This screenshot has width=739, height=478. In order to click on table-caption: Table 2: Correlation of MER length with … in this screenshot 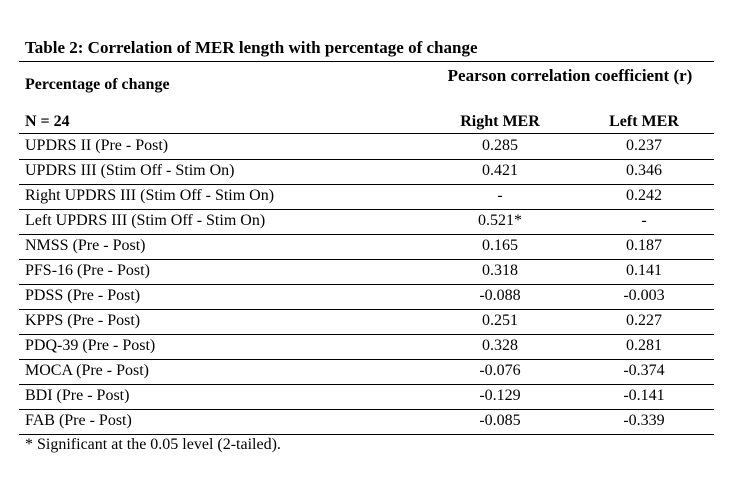, I will do `click(251, 47)`.